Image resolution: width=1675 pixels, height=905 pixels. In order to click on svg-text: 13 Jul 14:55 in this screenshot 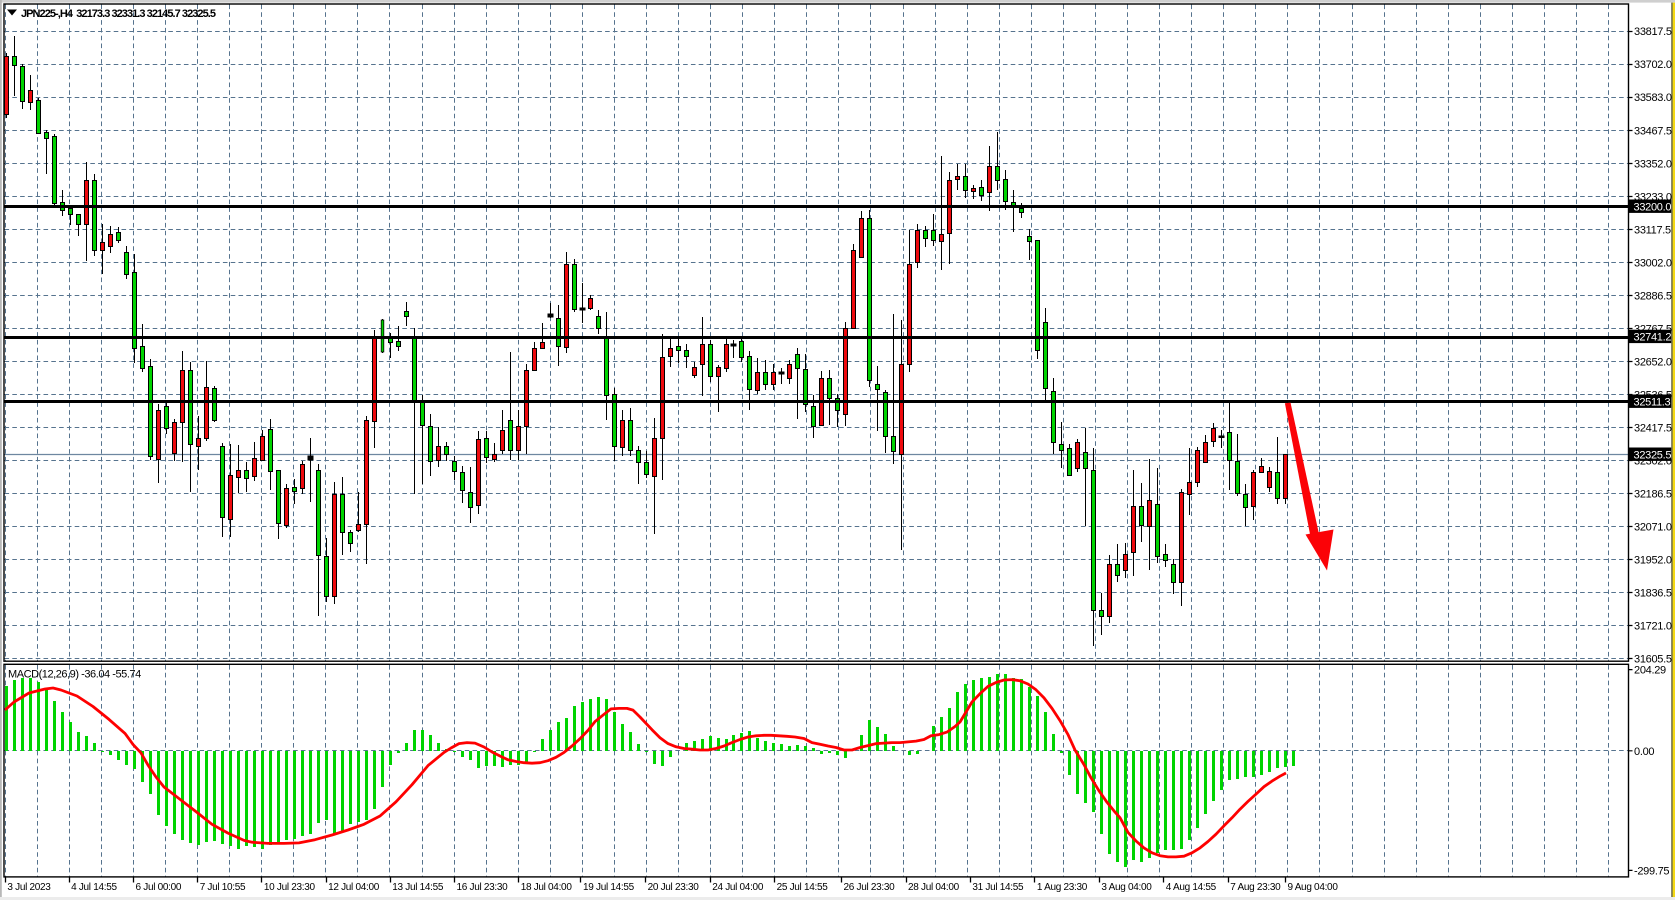, I will do `click(418, 887)`.